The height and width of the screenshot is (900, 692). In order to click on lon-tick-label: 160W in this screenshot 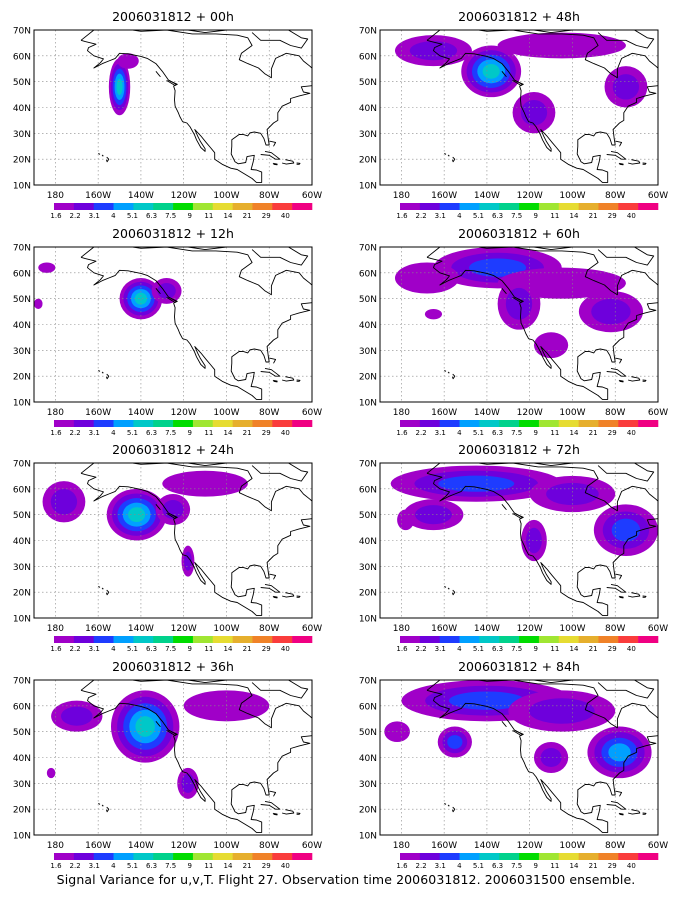, I will do `click(98, 413)`.